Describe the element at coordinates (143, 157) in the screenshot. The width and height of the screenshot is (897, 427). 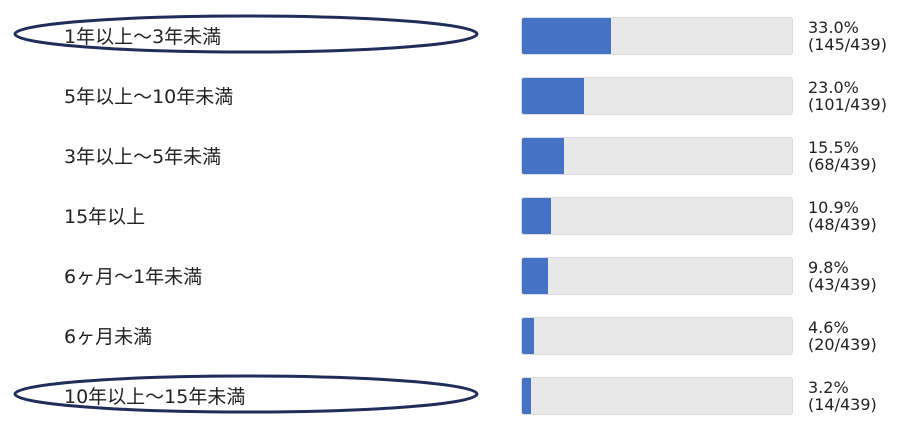
I see `category-label: 3年以上～5年未満` at that location.